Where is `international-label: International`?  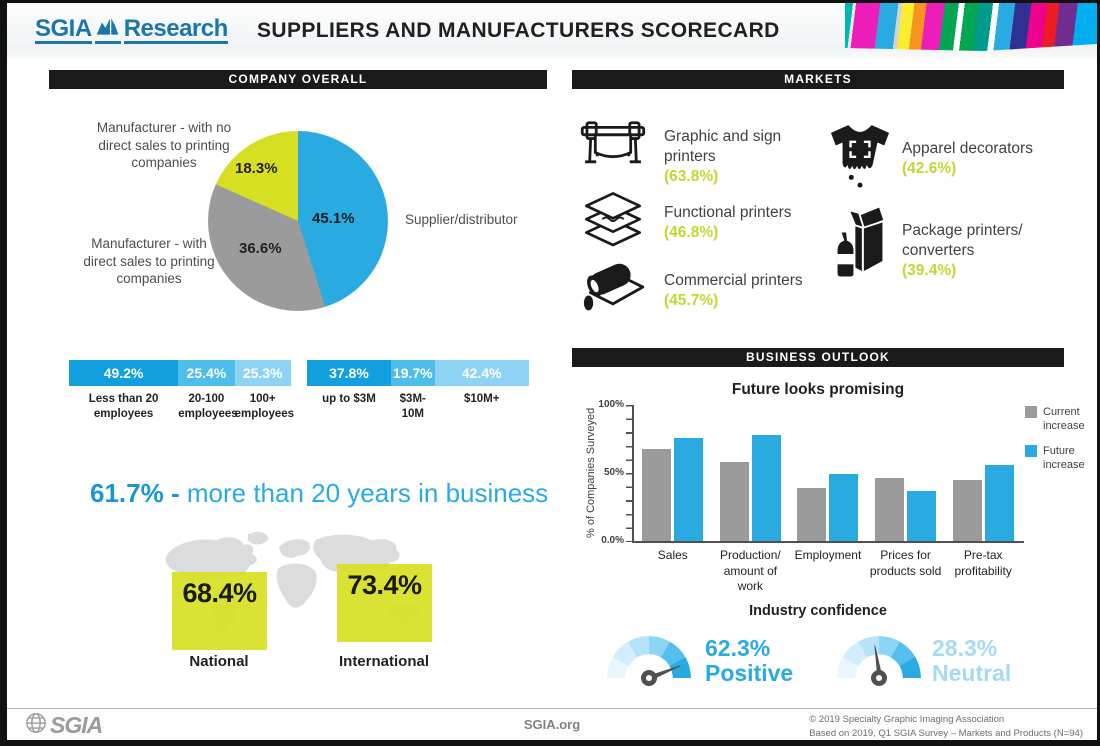 international-label: International is located at coordinates (383, 661).